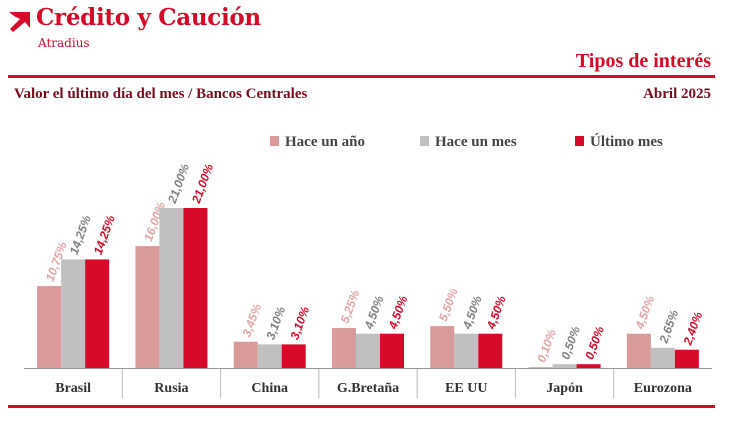 The height and width of the screenshot is (422, 729). I want to click on data-label: 2,65%, so click(668, 327).